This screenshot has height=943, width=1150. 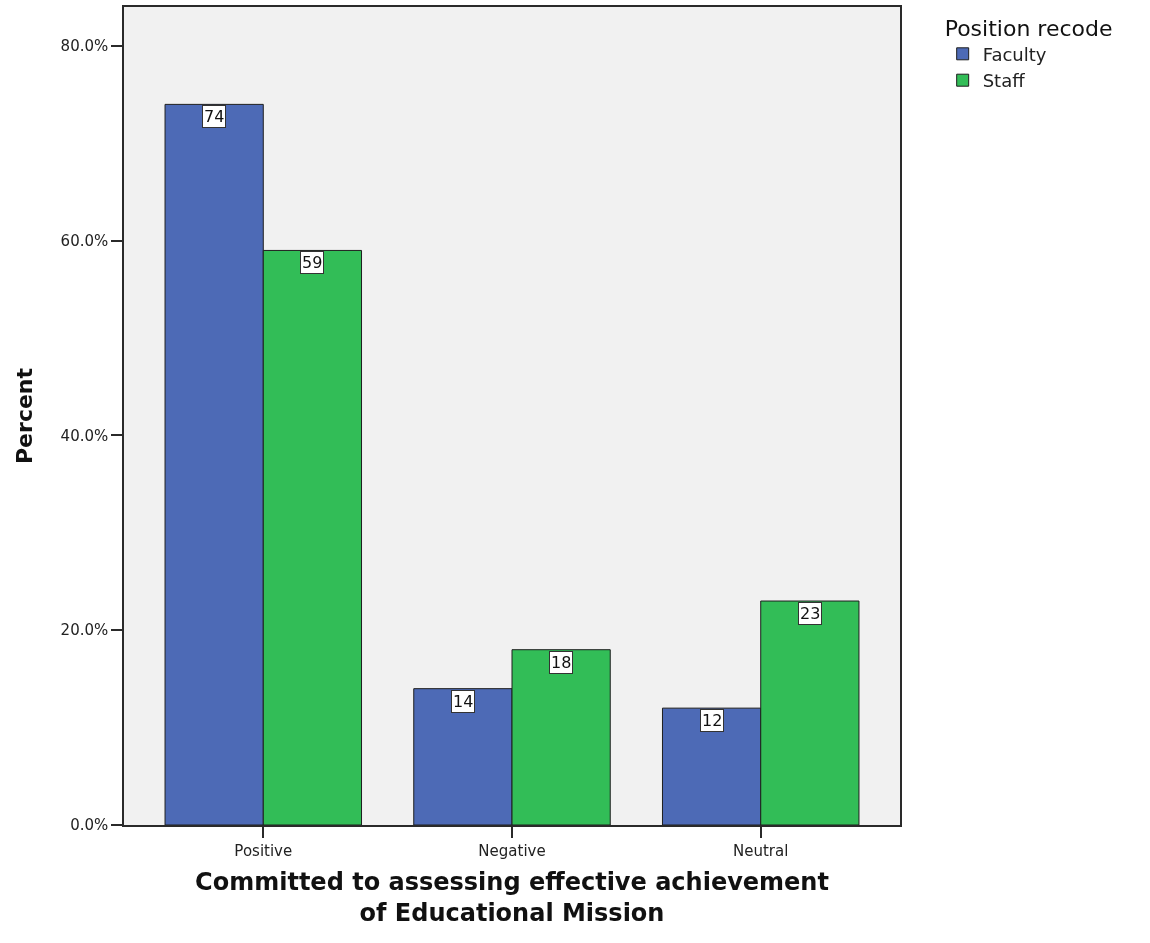 What do you see at coordinates (84, 630) in the screenshot?
I see `y-tick-label: 20.0%` at bounding box center [84, 630].